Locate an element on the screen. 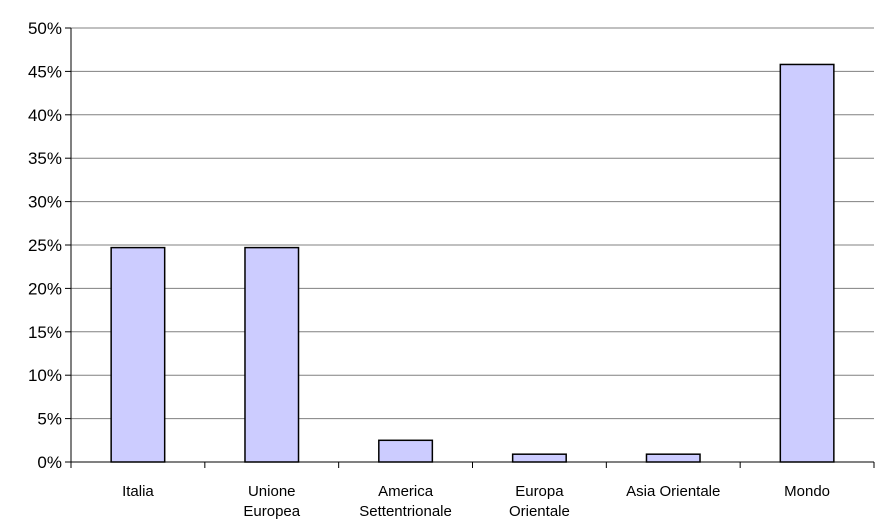 The image size is (881, 521). y-tick-label: 25% is located at coordinates (45, 245).